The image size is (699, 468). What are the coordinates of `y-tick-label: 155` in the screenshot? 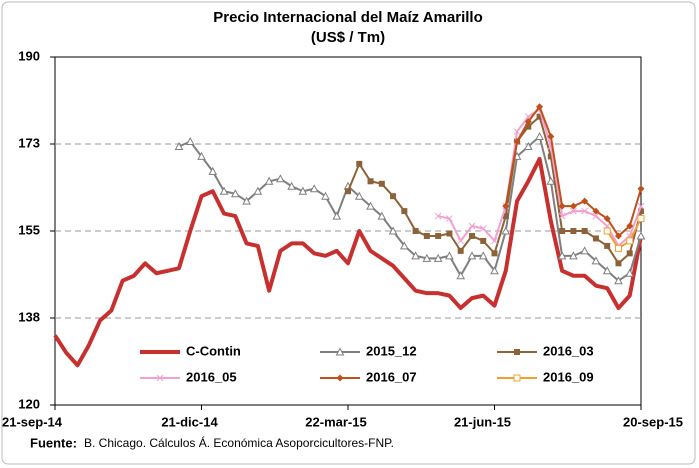 It's located at (29, 229).